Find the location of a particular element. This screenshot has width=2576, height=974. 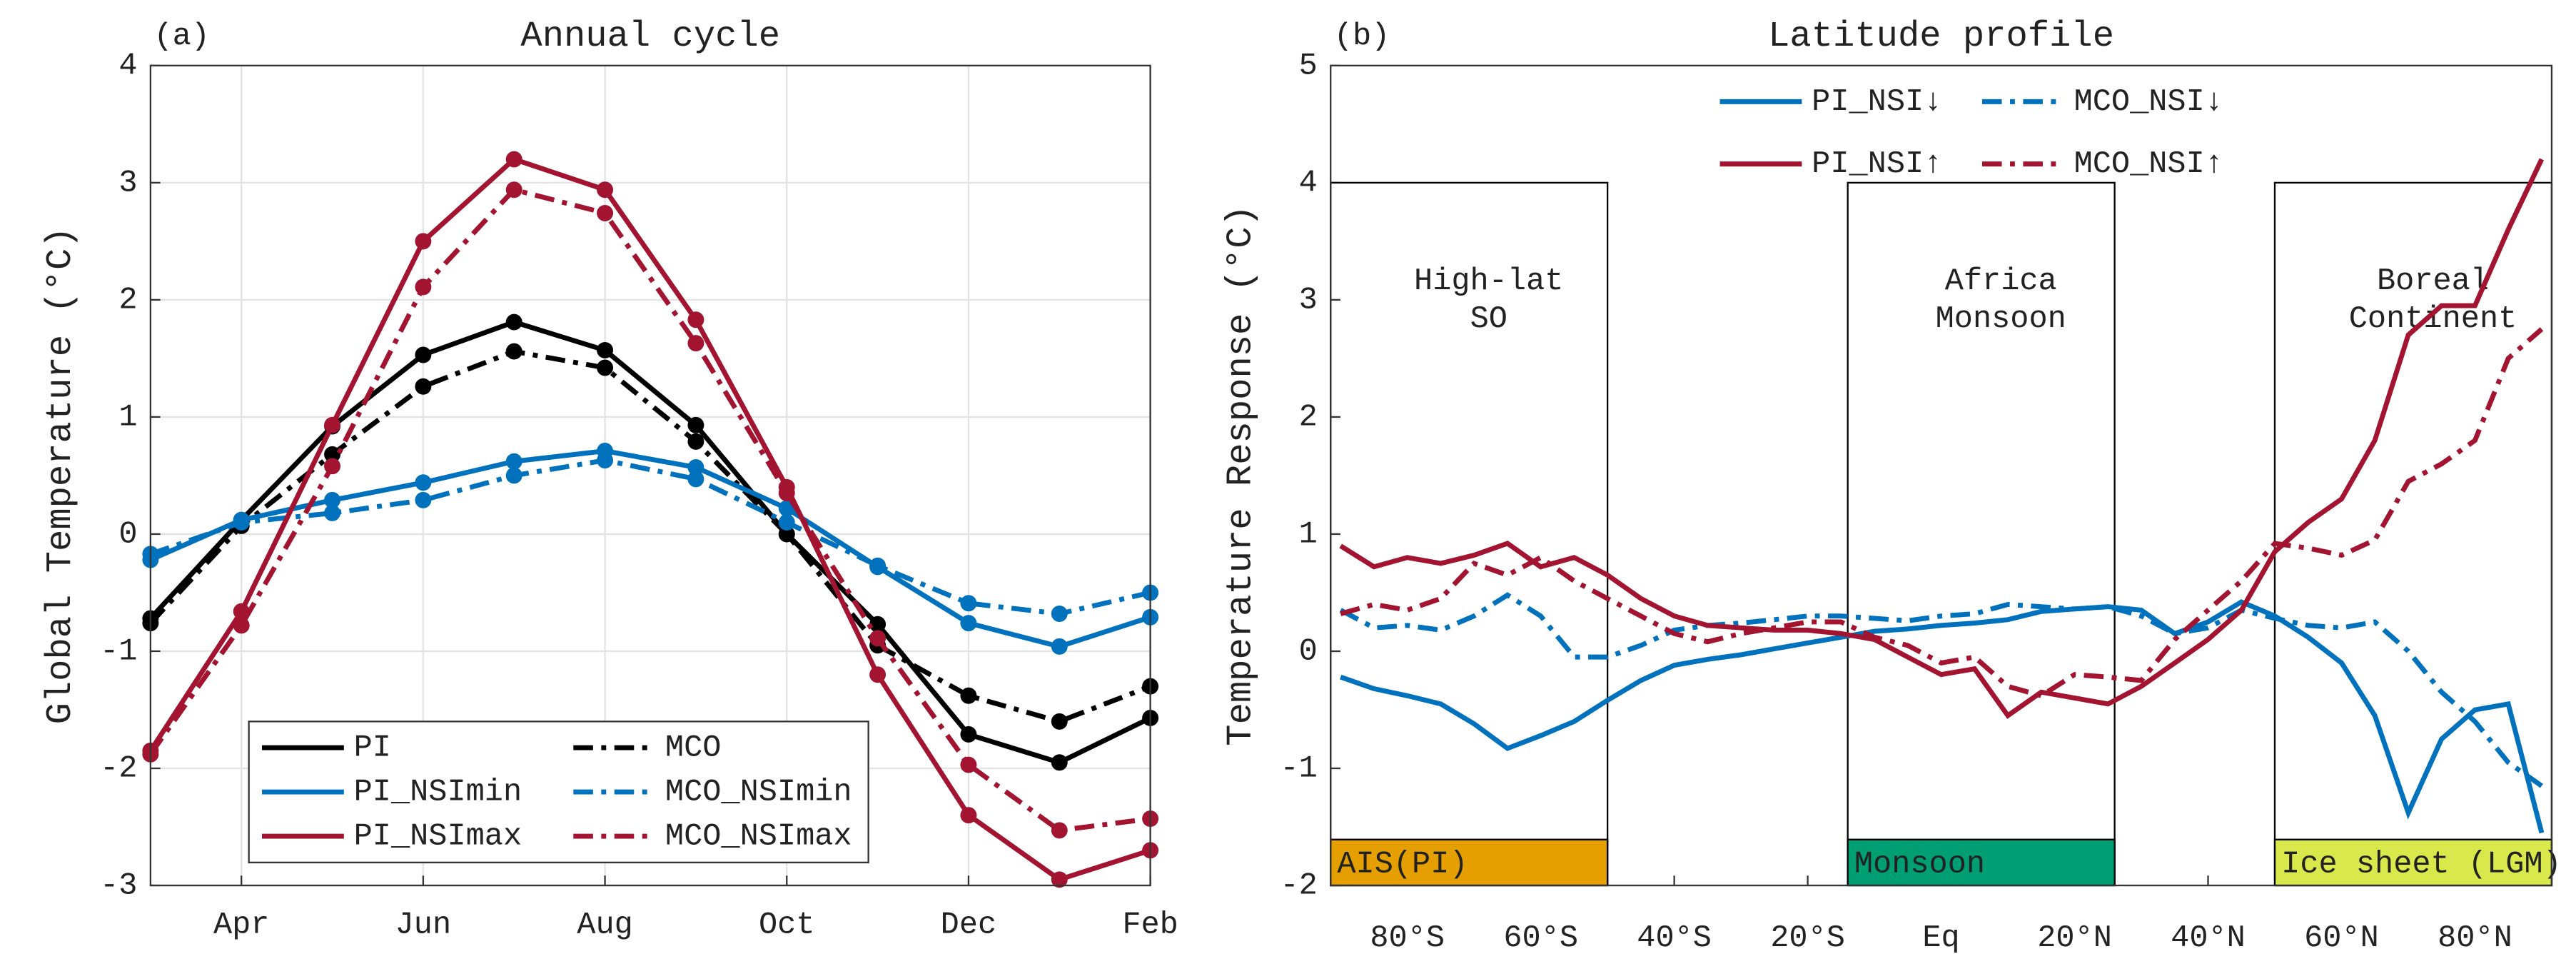

legend-label: MCO_NSI↑ is located at coordinates (2148, 165).